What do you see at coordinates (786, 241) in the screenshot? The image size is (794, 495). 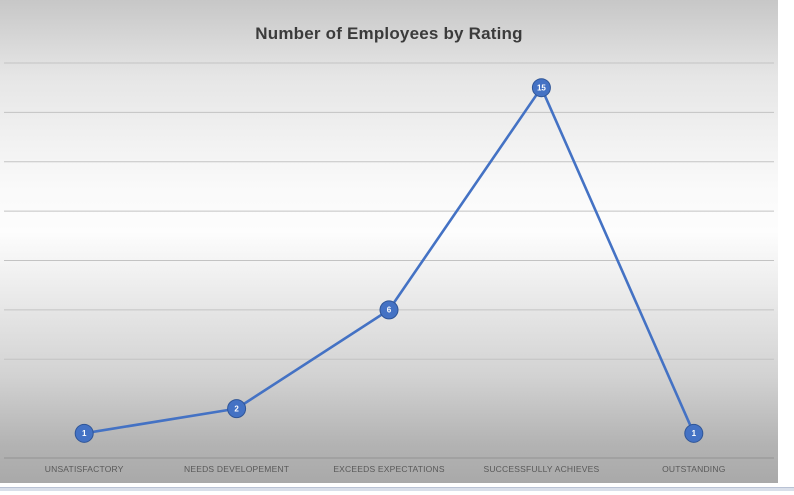 I see `right-margin` at bounding box center [786, 241].